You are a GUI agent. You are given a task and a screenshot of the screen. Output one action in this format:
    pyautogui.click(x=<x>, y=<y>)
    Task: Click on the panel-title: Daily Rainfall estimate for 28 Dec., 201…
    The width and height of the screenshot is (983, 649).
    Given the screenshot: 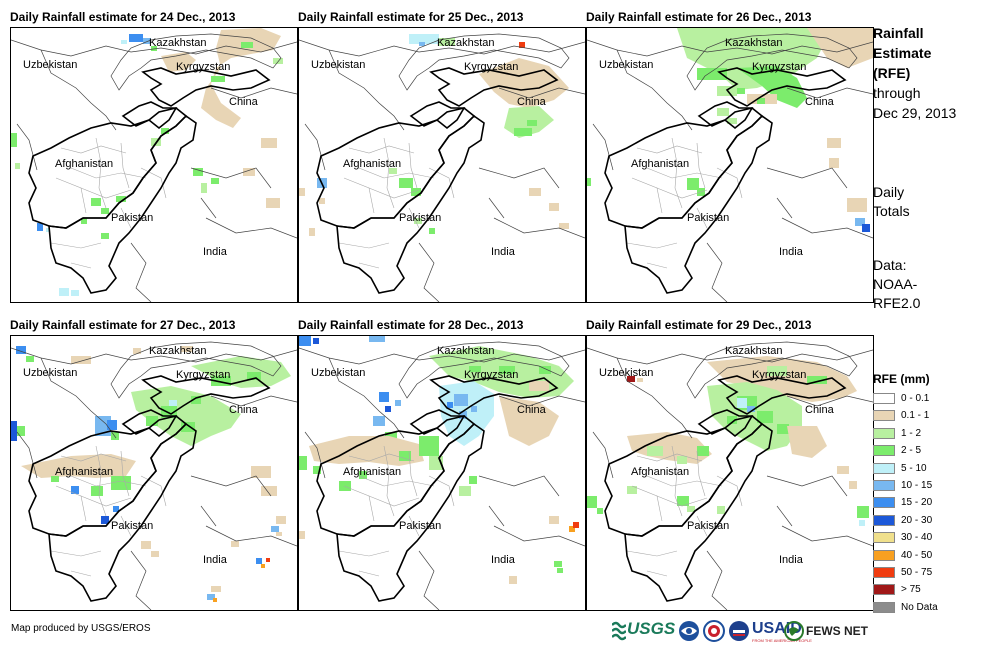 What is the action you would take?
    pyautogui.click(x=411, y=325)
    